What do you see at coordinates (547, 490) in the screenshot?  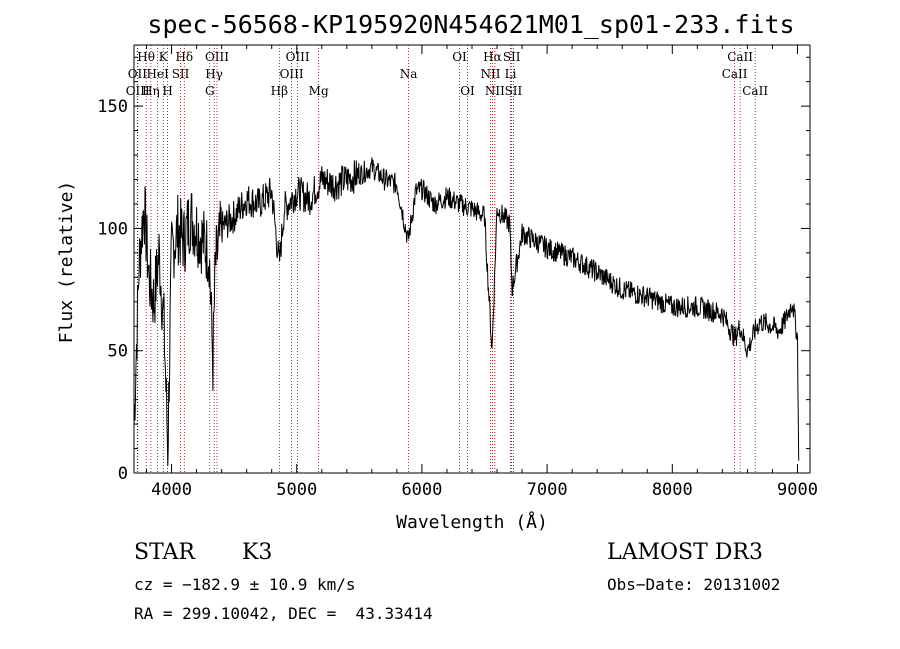 I see `x-tick-label: 7000` at bounding box center [547, 490].